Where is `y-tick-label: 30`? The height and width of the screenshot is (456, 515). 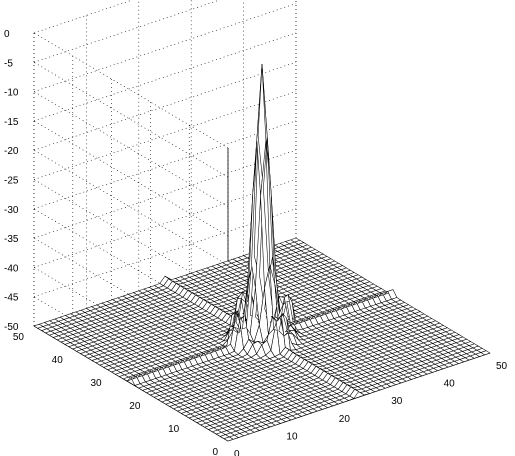 y-tick-label: 30 is located at coordinates (96, 383).